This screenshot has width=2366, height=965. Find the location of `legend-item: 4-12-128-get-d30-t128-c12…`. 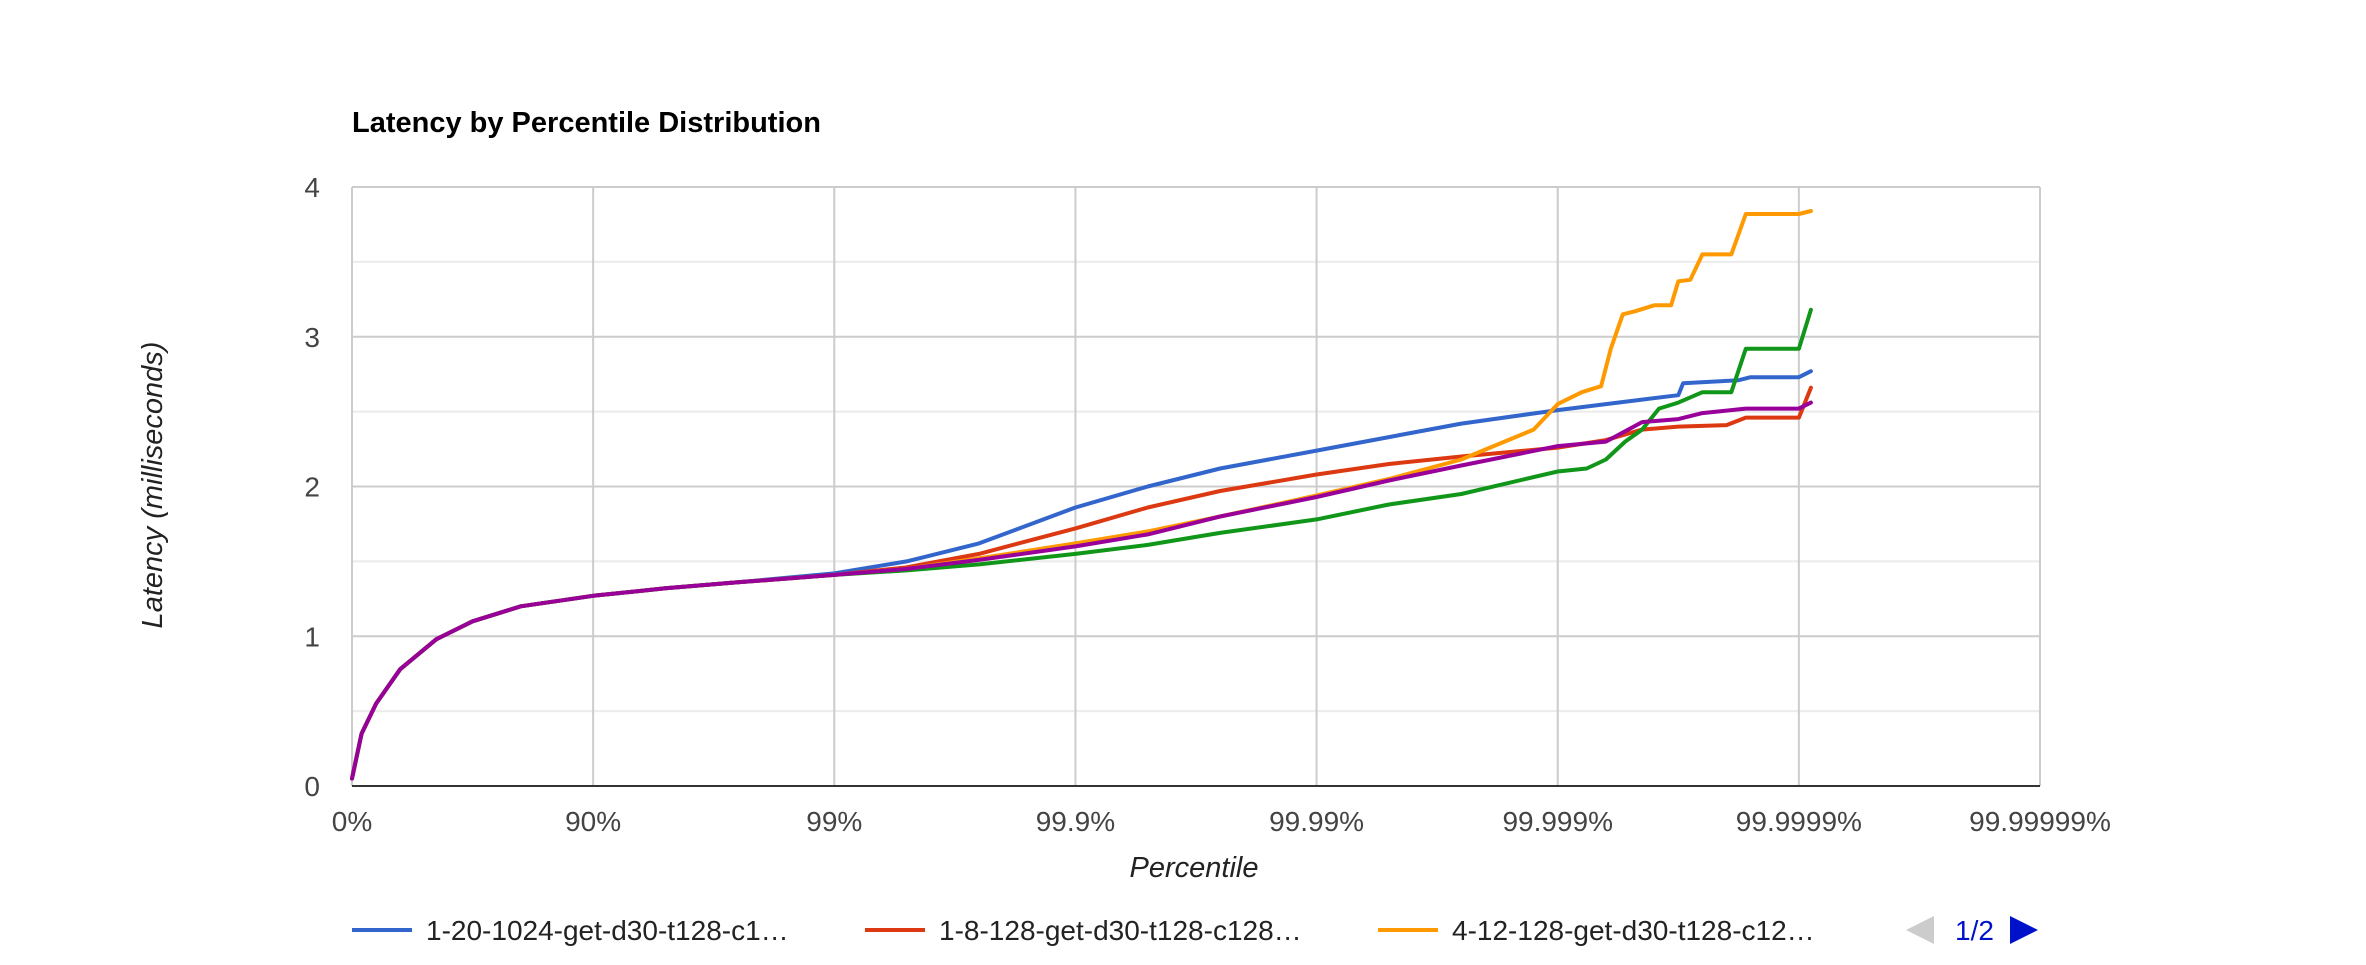

legend-item: 4-12-128-get-d30-t128-c12… is located at coordinates (1596, 930).